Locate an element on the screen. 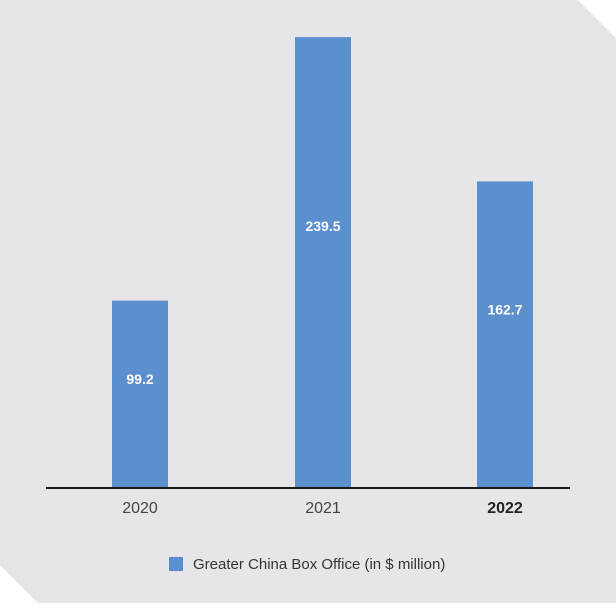  bar-2021 is located at coordinates (323, 262).